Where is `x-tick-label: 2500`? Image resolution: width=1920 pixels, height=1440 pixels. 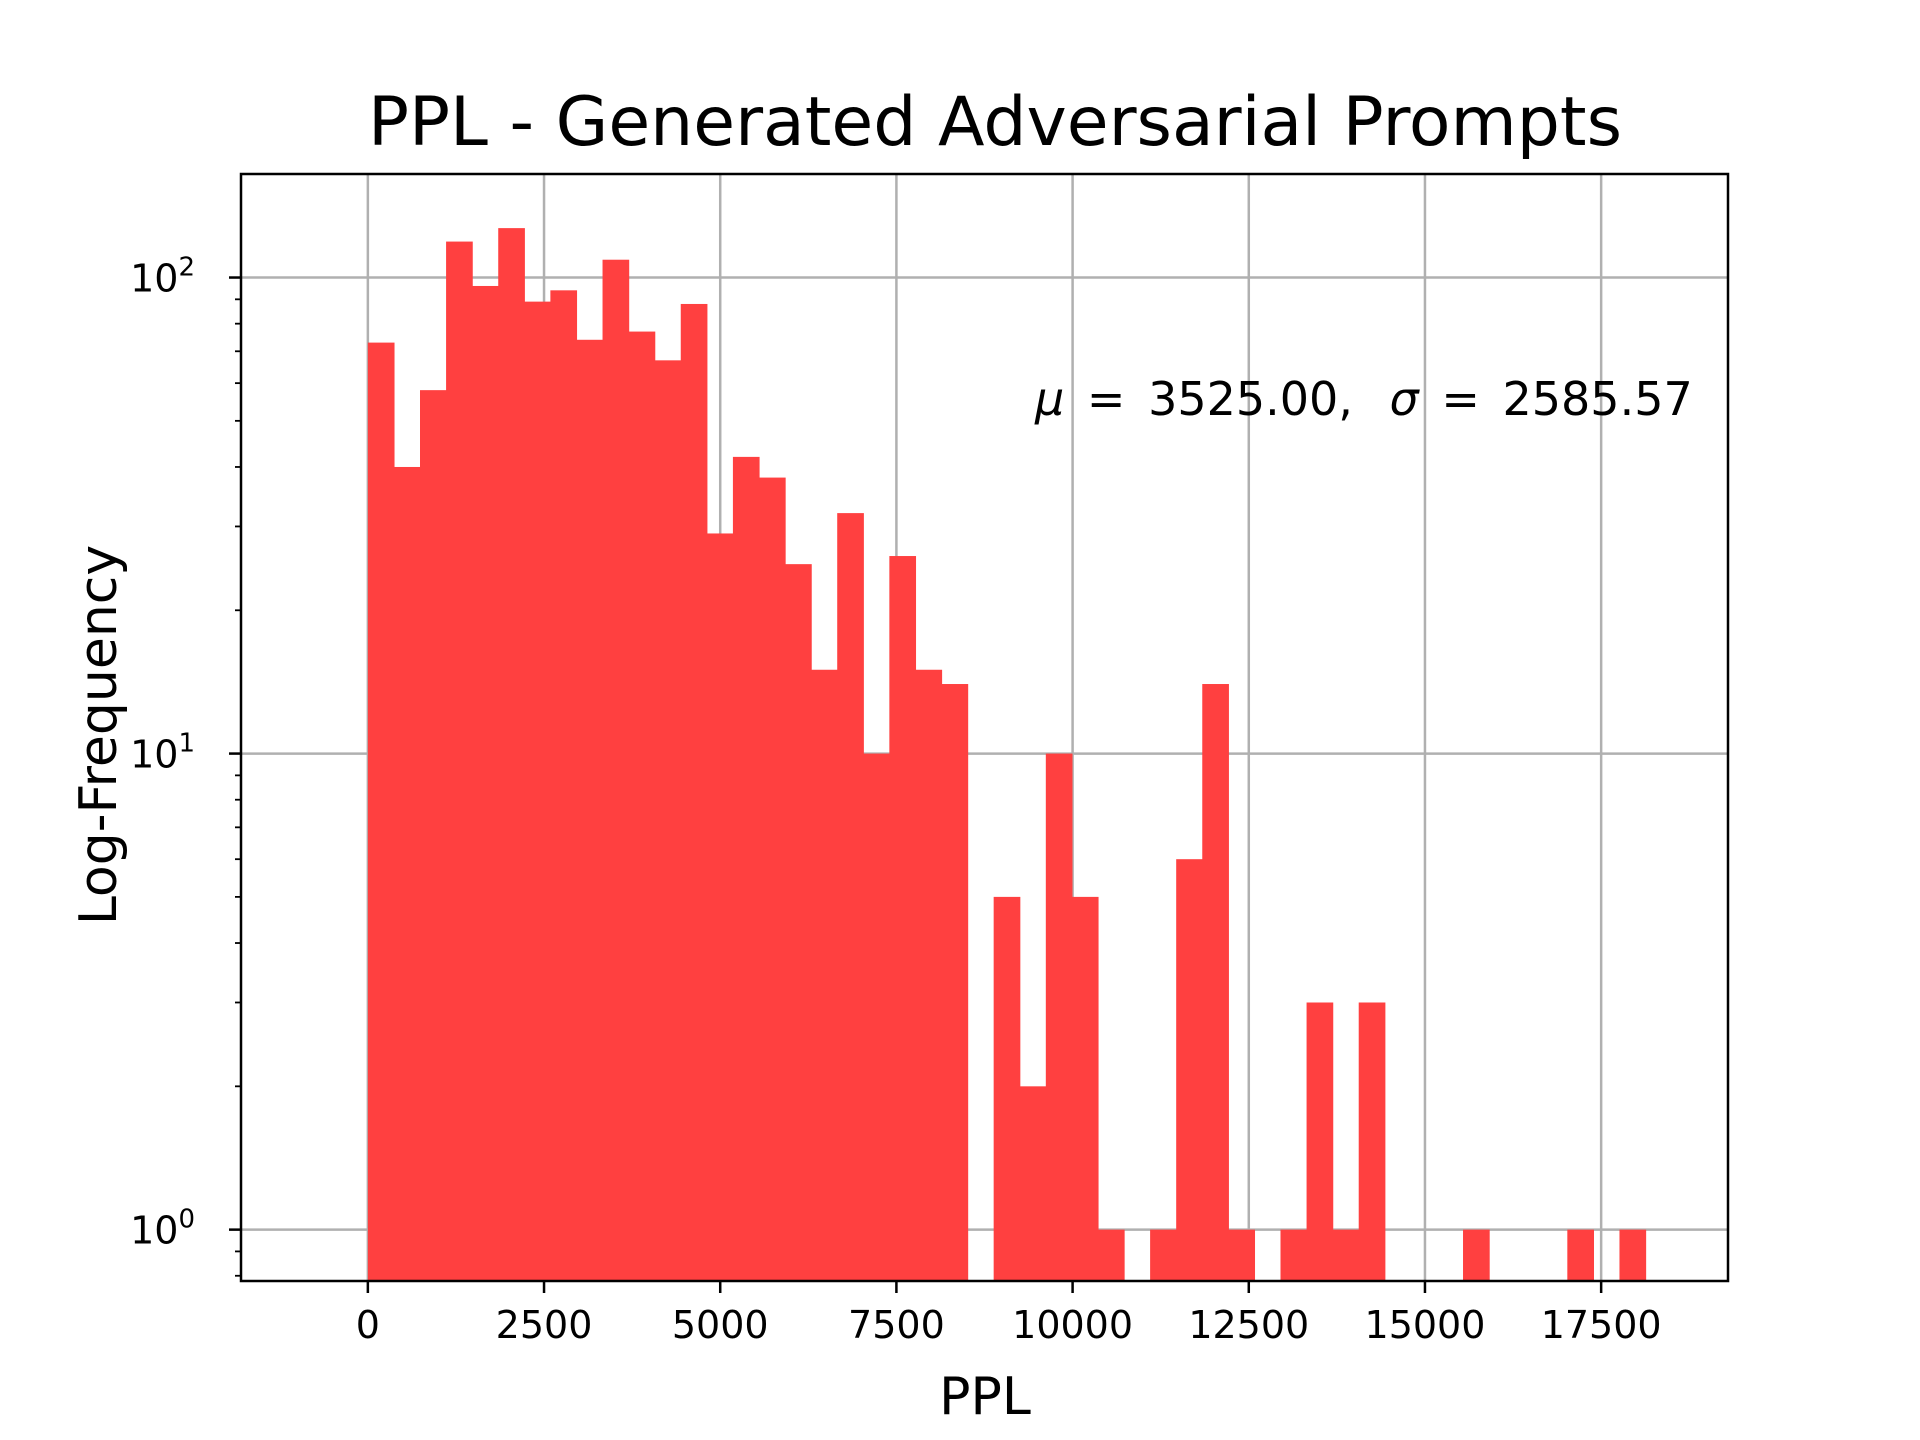 x-tick-label: 2500 is located at coordinates (544, 1325).